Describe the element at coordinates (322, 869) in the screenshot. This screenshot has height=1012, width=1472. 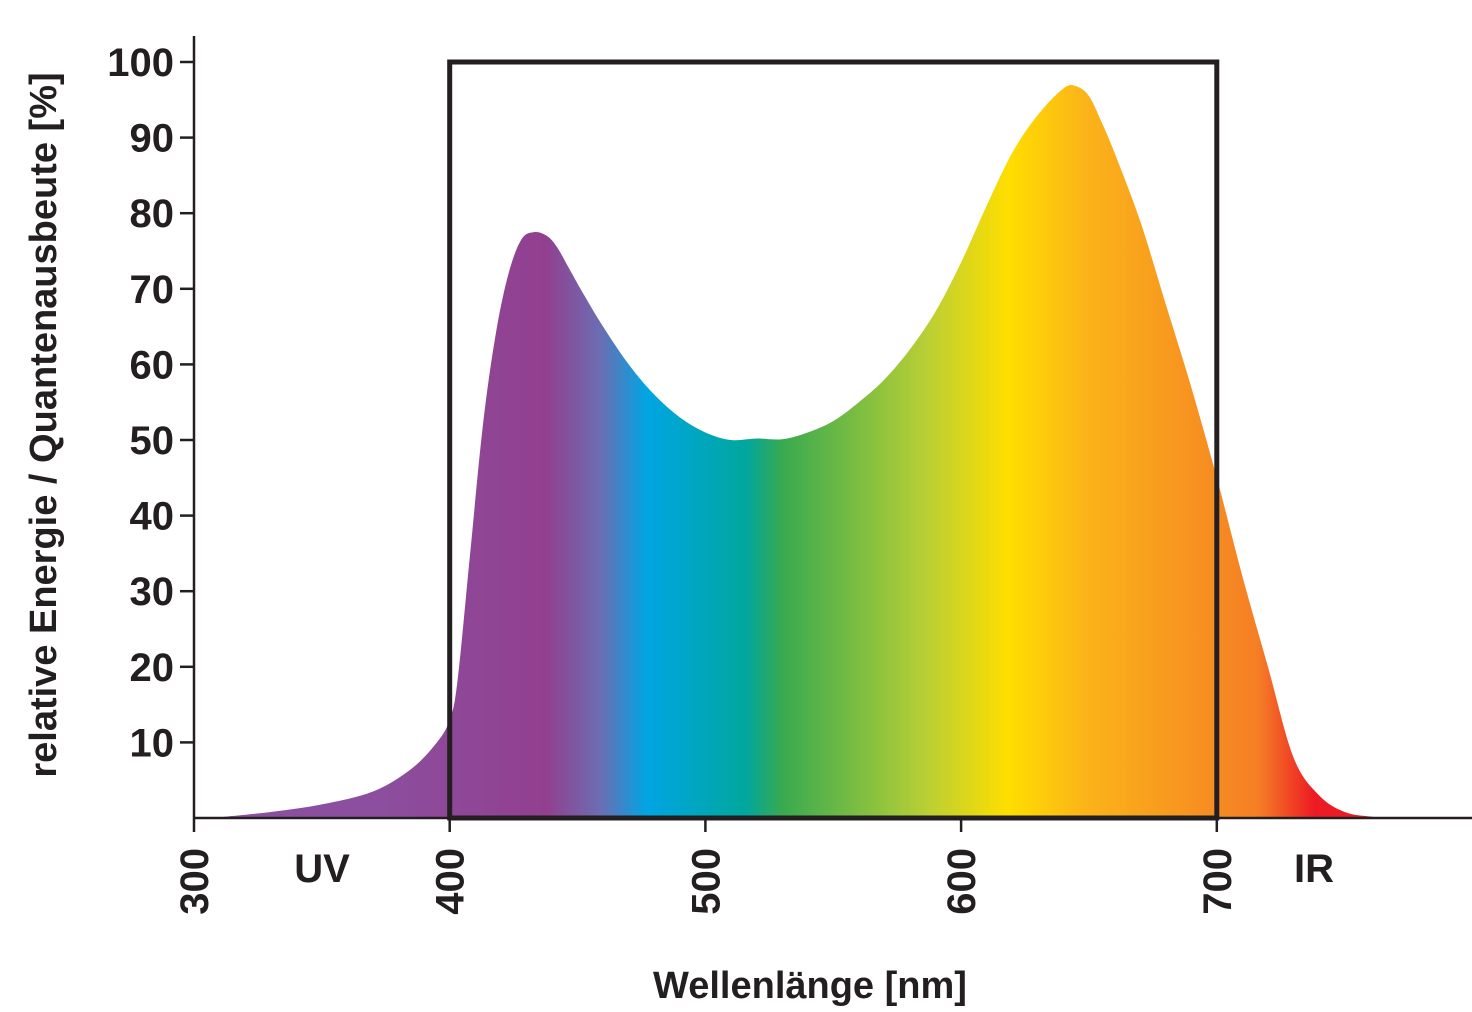
I see `uv-label: UV` at that location.